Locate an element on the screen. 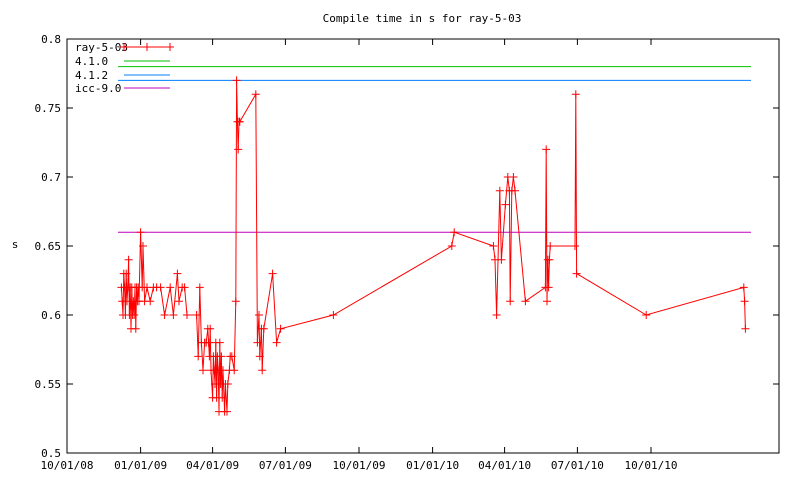  x-tick-label: 01/01/10 is located at coordinates (432, 465).